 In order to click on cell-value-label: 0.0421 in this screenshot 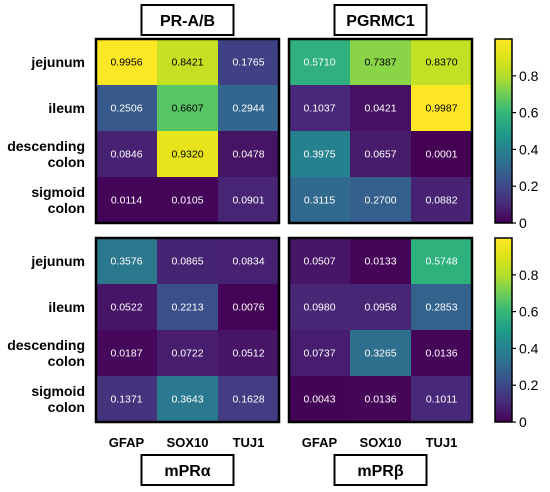, I will do `click(380, 109)`.